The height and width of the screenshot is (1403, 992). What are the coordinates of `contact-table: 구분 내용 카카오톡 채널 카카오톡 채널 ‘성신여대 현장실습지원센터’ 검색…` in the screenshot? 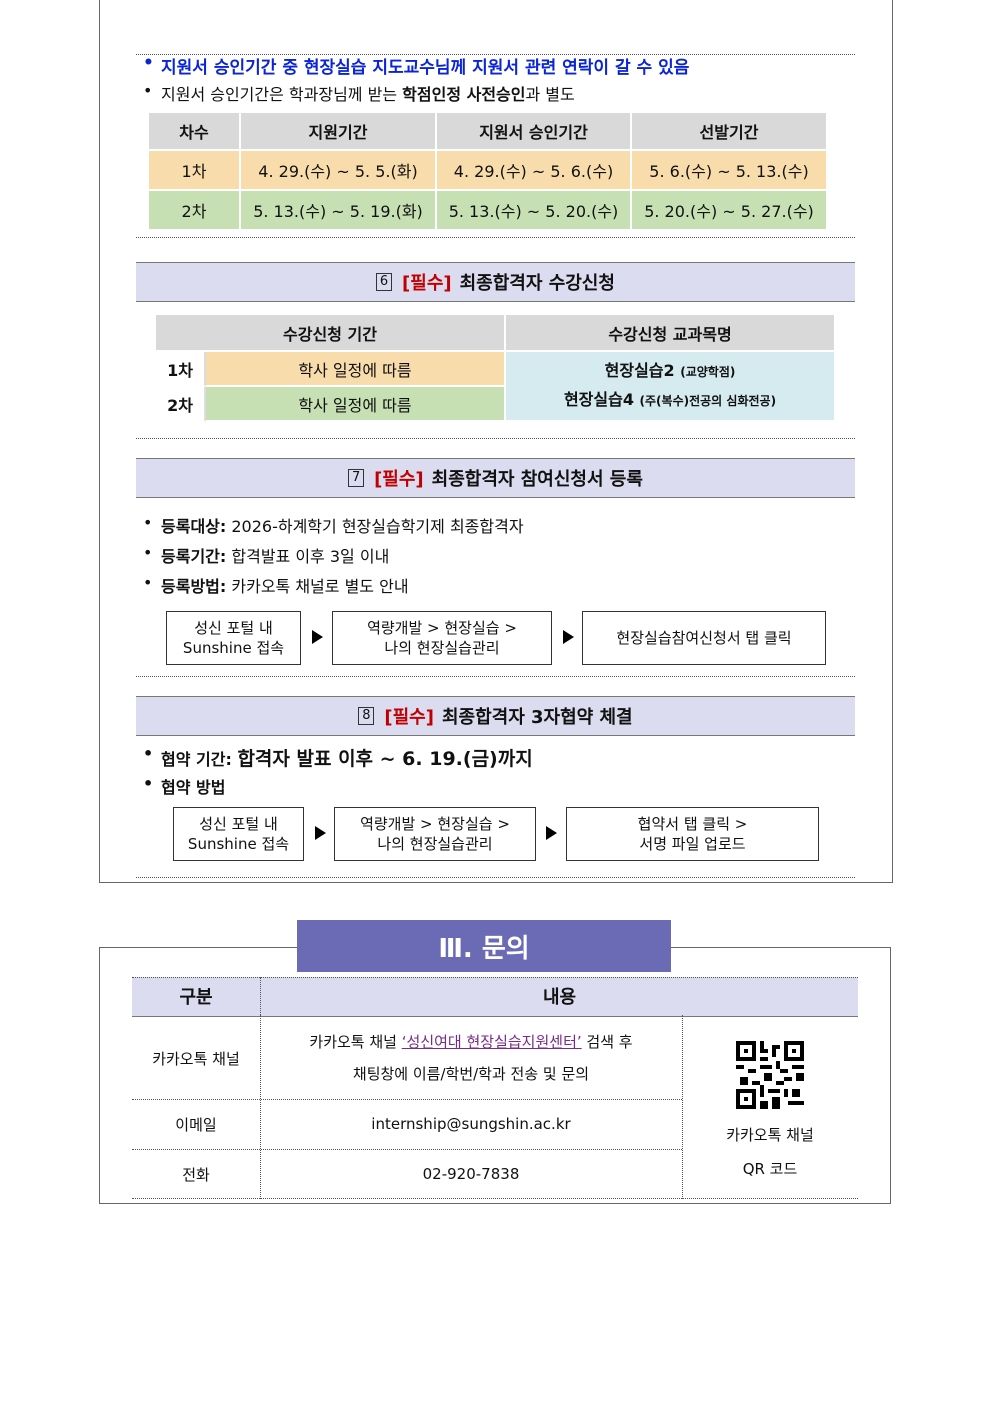 It's located at (495, 1088).